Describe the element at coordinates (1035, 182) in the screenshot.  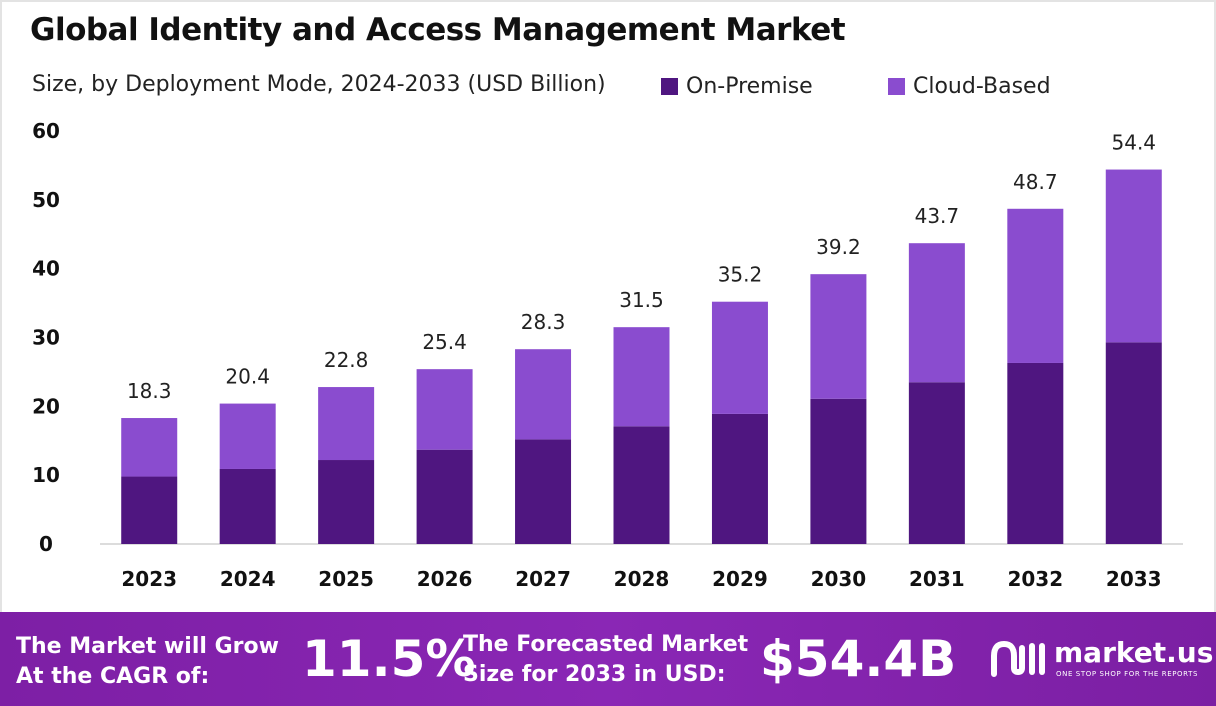
I see `bar-total-label: 48.7` at that location.